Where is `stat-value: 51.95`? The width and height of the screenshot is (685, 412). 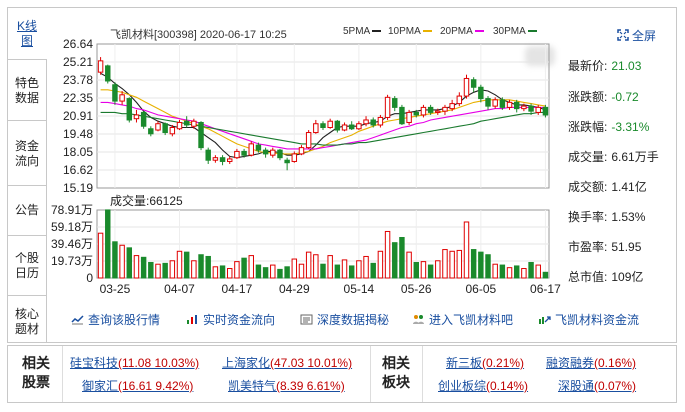
stat-value: 51.95 is located at coordinates (626, 247).